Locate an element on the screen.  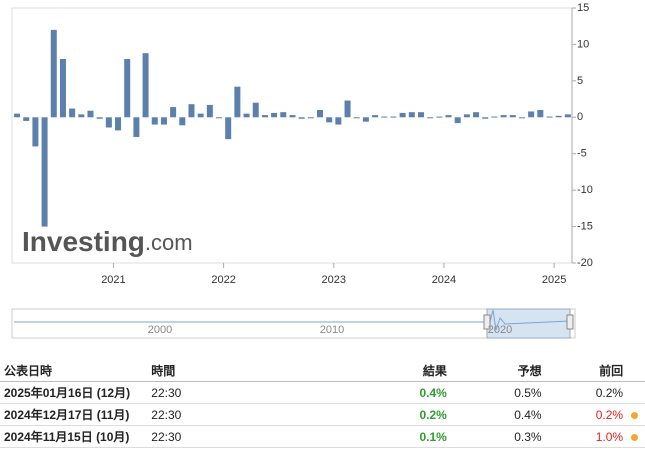
actual-cell: 0.1% is located at coordinates (422, 436).